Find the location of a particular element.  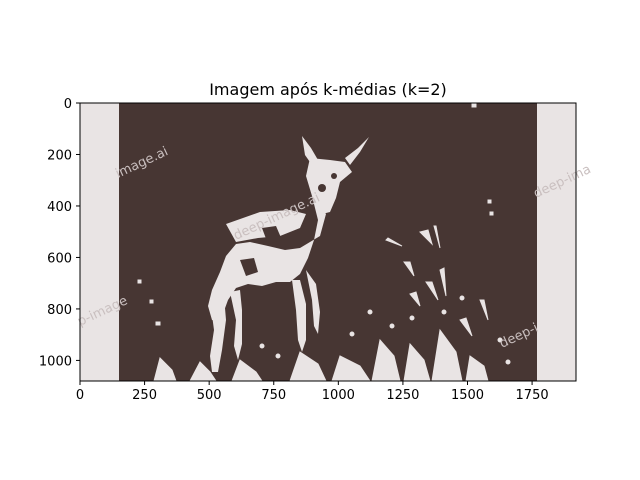

y-tick-label: 200 is located at coordinates (59, 155).